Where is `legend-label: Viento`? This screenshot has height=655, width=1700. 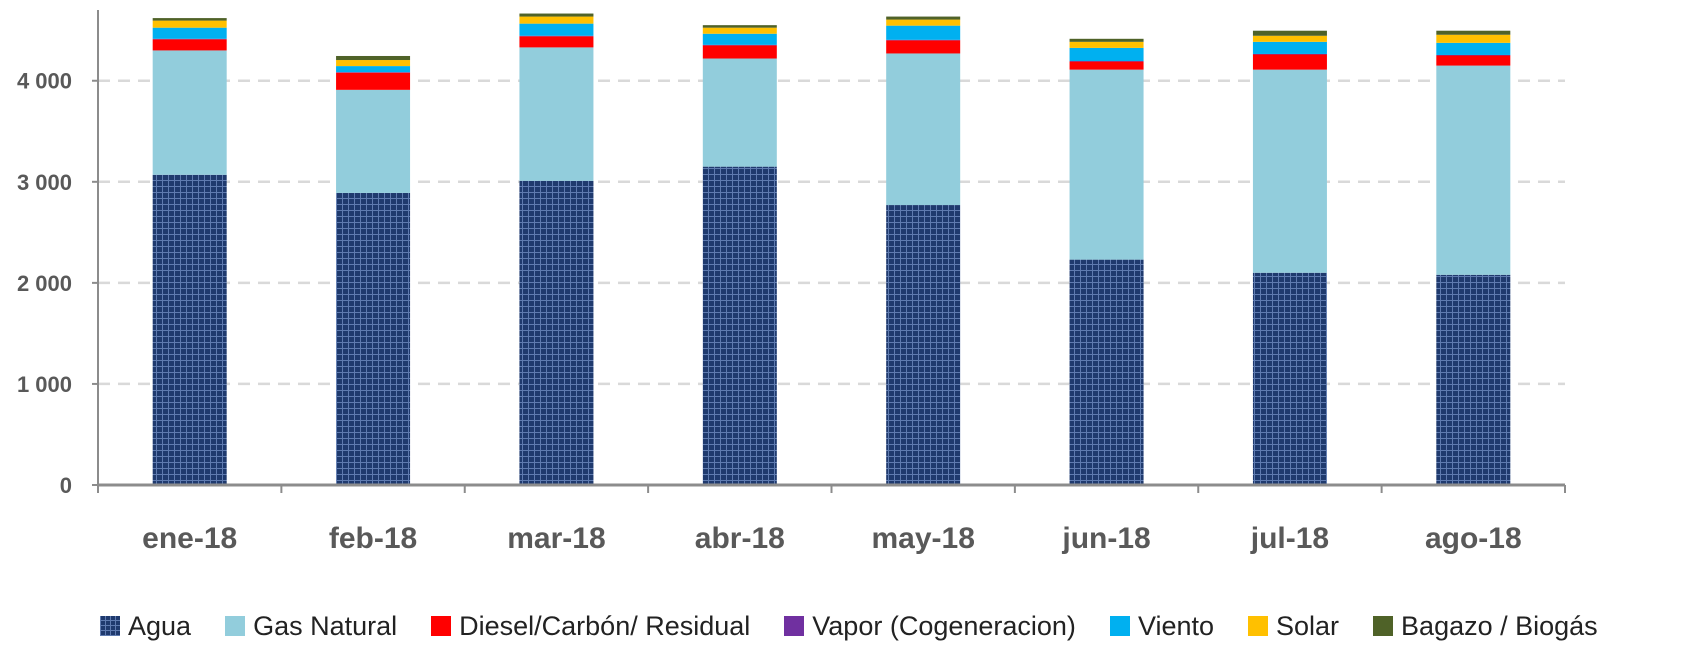
legend-label: Viento is located at coordinates (1176, 625).